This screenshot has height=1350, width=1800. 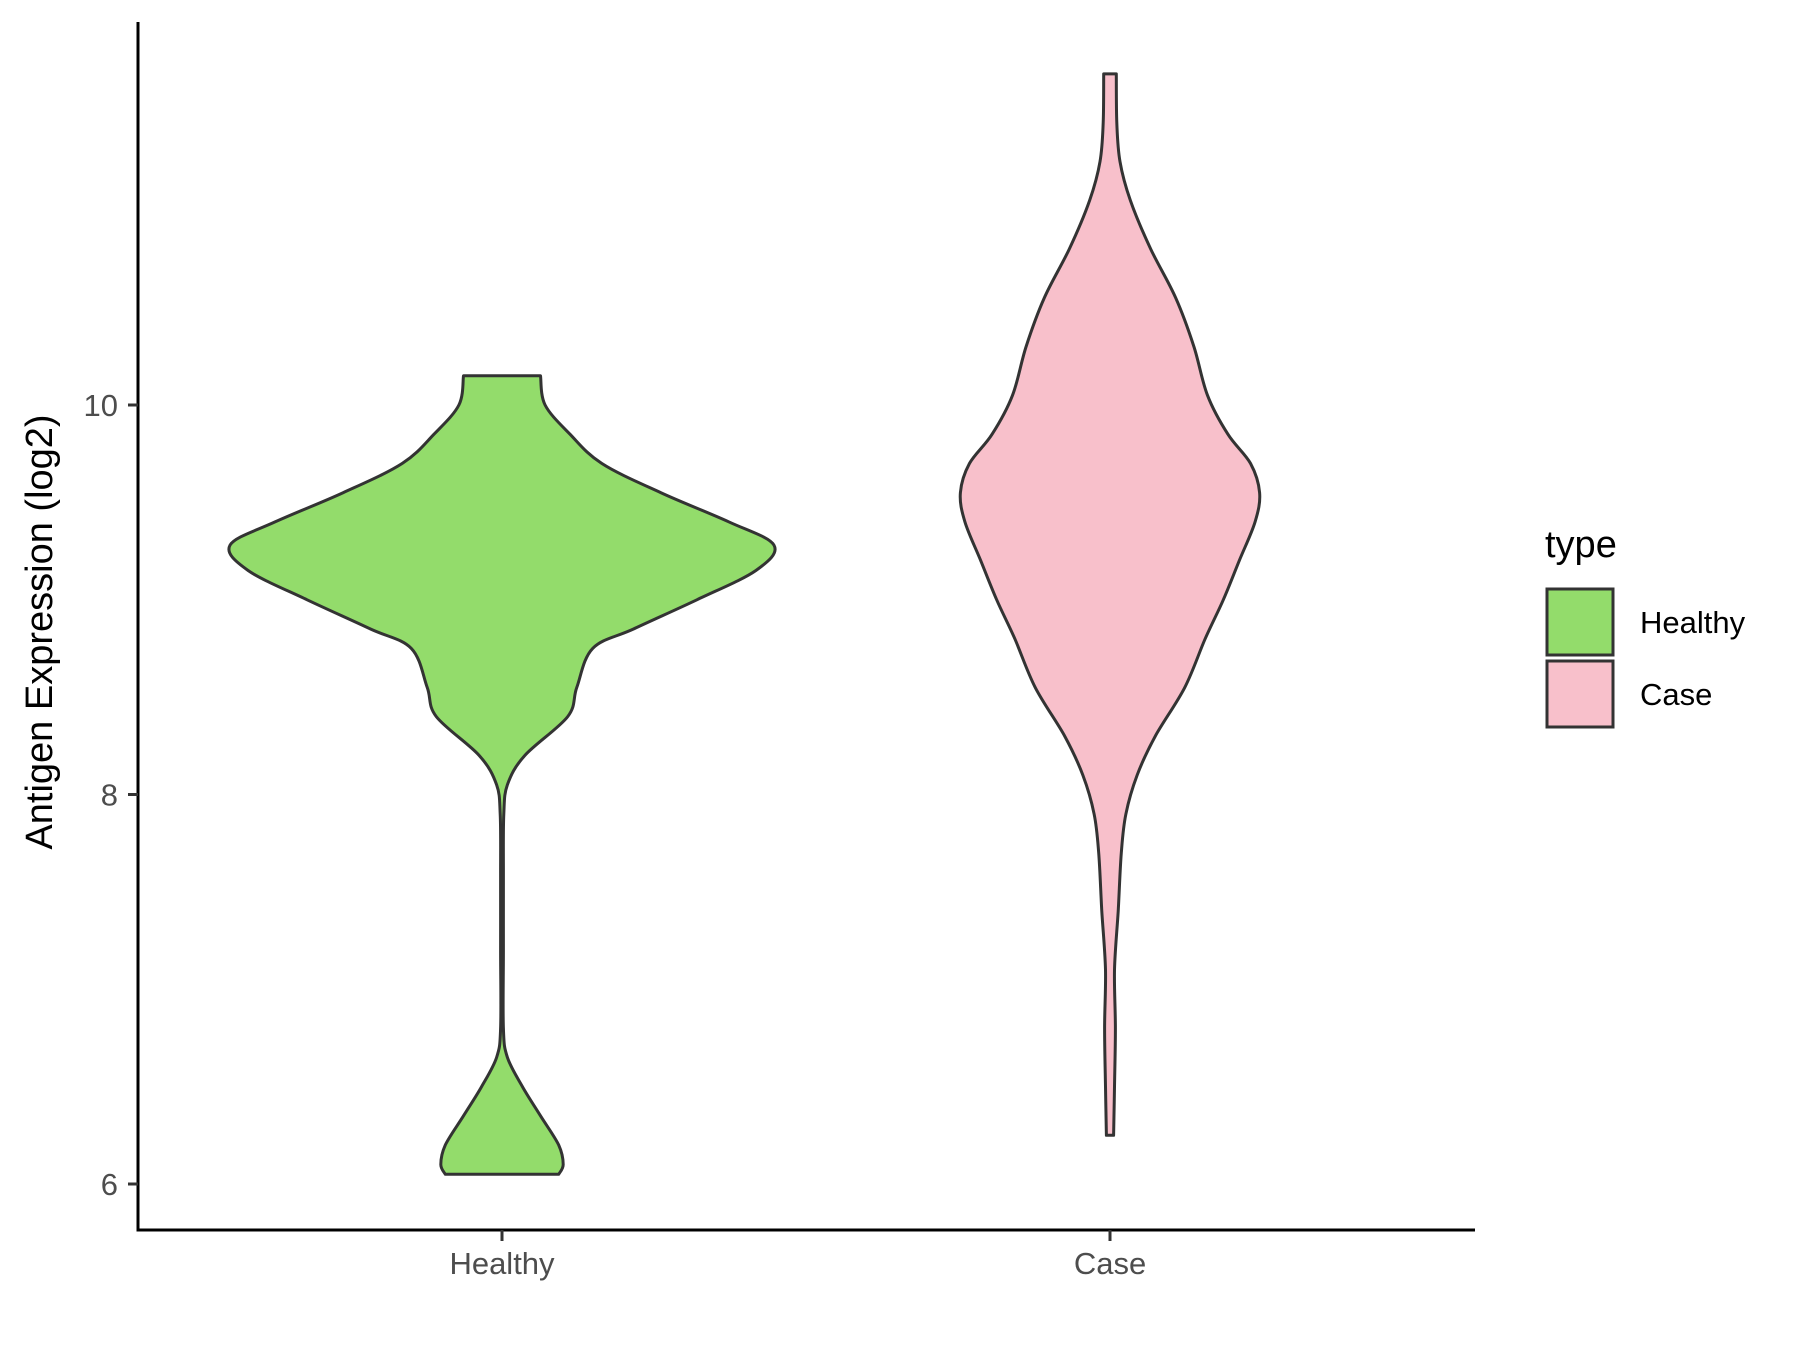 I want to click on y-axis-title: Antigen Expression (log2), so click(x=40, y=631).